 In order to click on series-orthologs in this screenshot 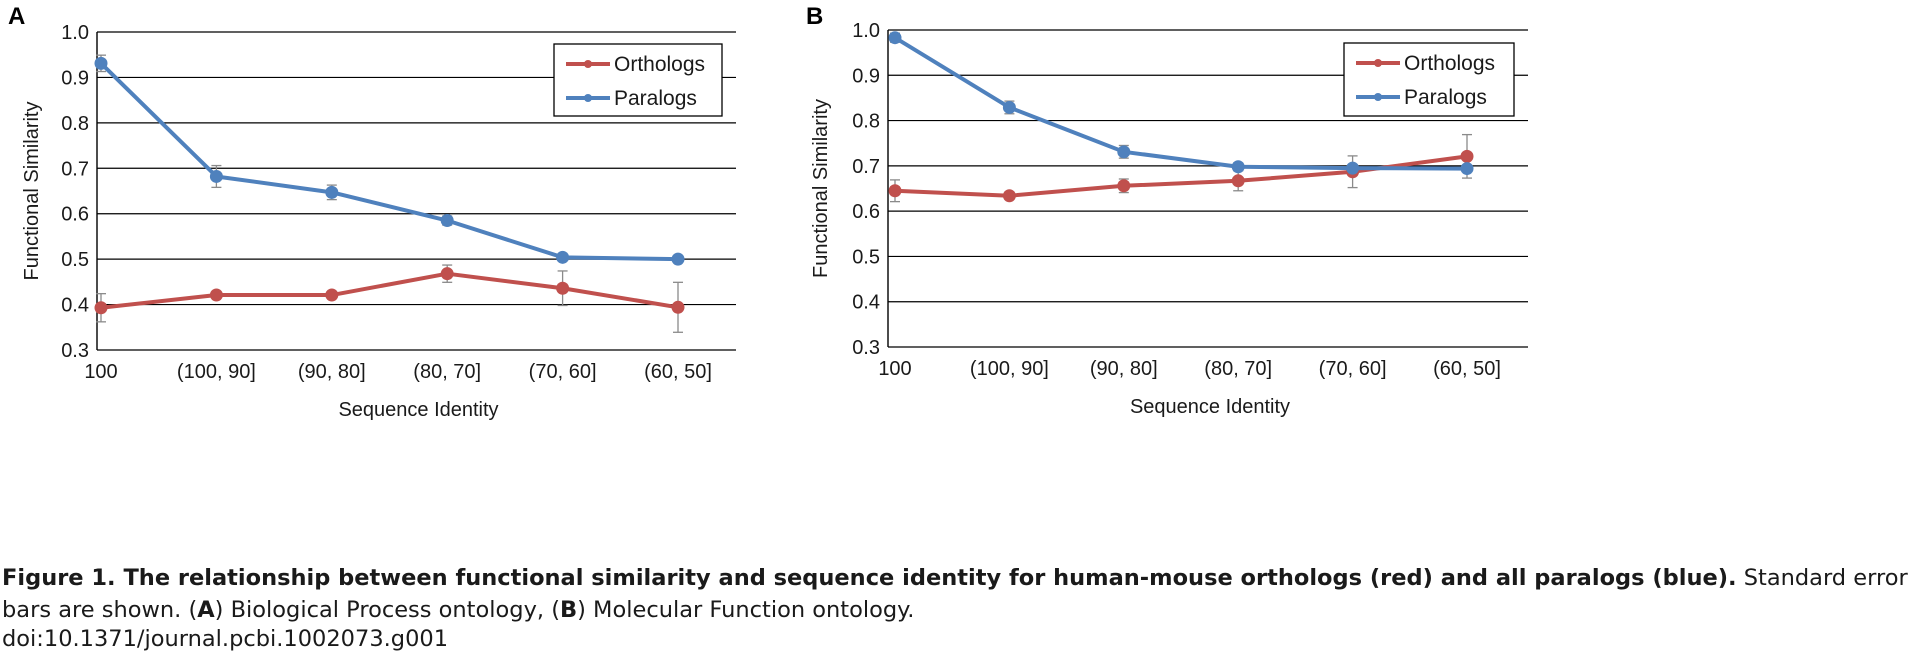, I will do `click(389, 298)`.